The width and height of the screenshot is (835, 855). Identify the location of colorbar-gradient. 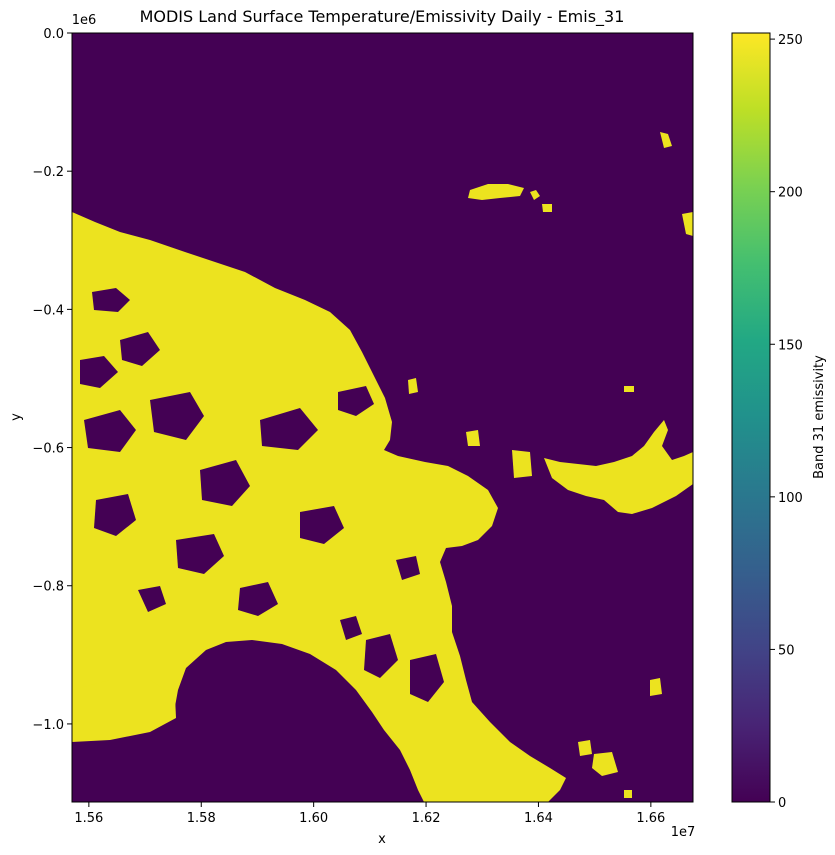
(751, 417).